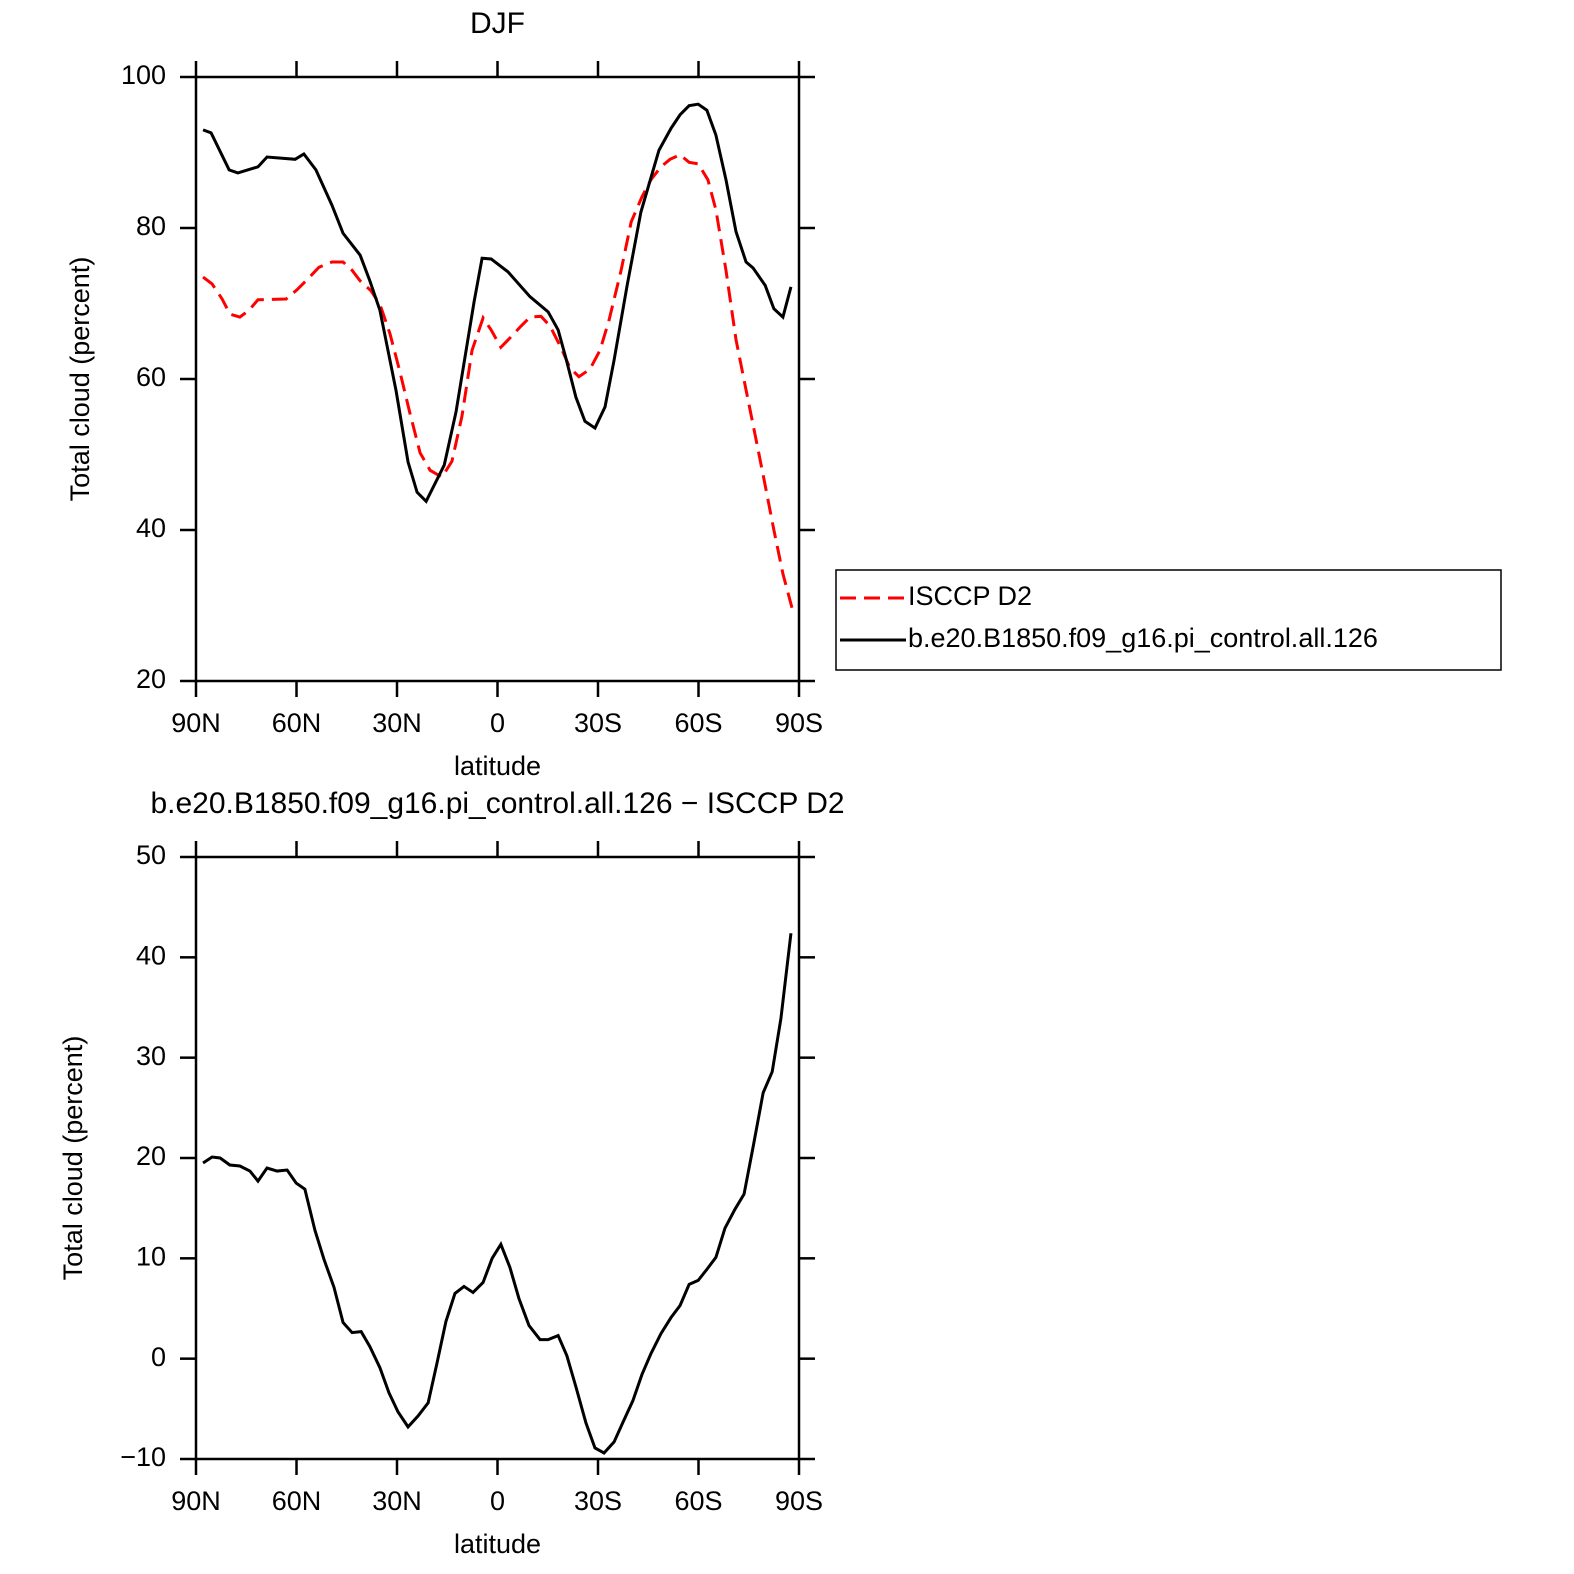 The height and width of the screenshot is (1574, 1574). I want to click on y-tick-label: 80, so click(151, 226).